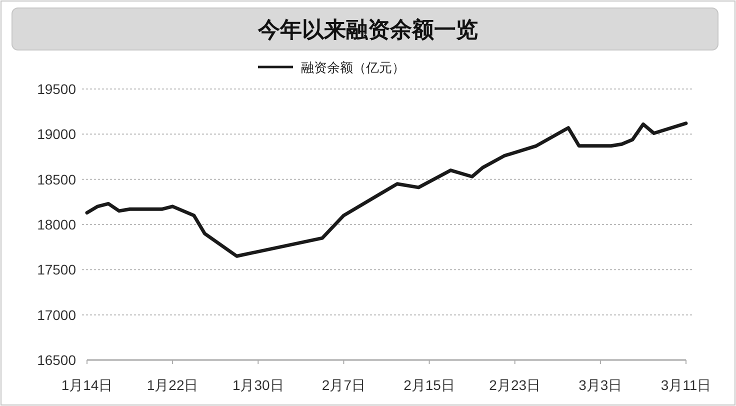 This screenshot has width=736, height=406. Describe the element at coordinates (56, 89) in the screenshot. I see `y-tick-label: 19500` at that location.